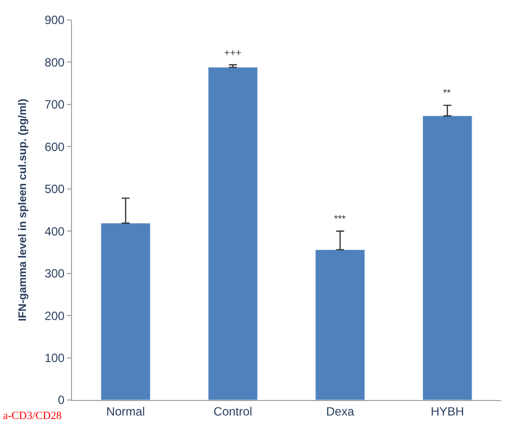 The width and height of the screenshot is (511, 436). Describe the element at coordinates (447, 411) in the screenshot. I see `x-tick-label: HYBH` at that location.